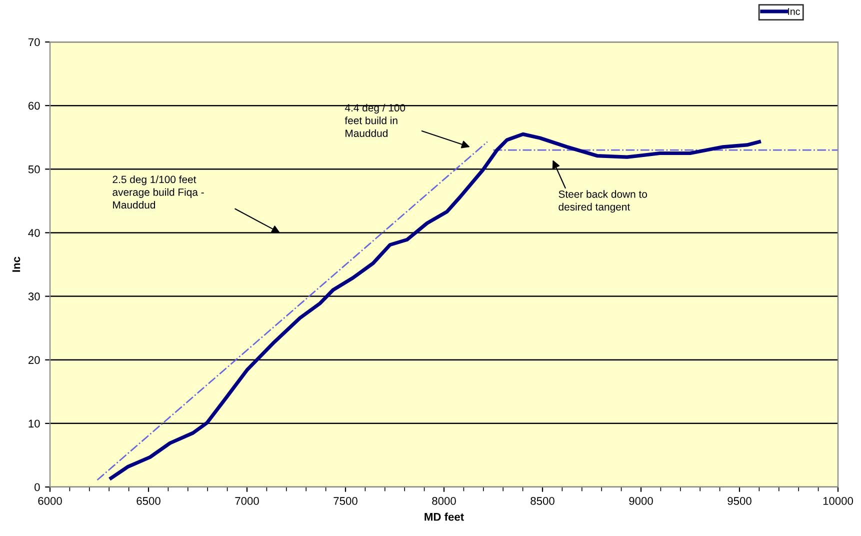  Describe the element at coordinates (794, 11) in the screenshot. I see `legend-label: Inc` at that location.